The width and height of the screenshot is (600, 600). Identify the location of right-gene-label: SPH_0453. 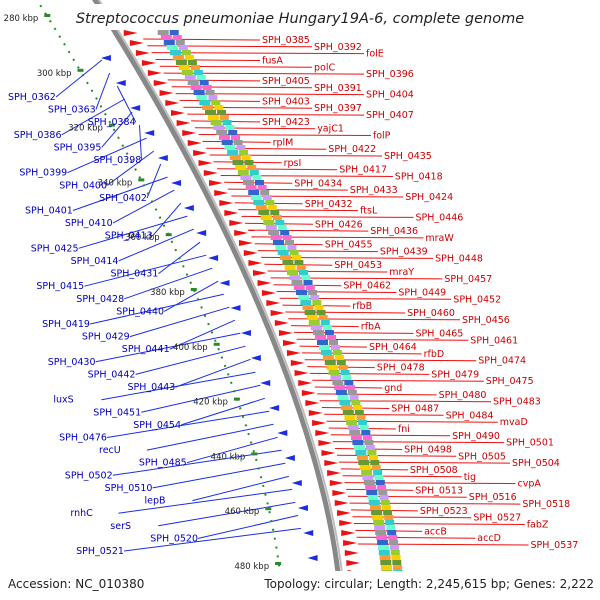
(358, 265).